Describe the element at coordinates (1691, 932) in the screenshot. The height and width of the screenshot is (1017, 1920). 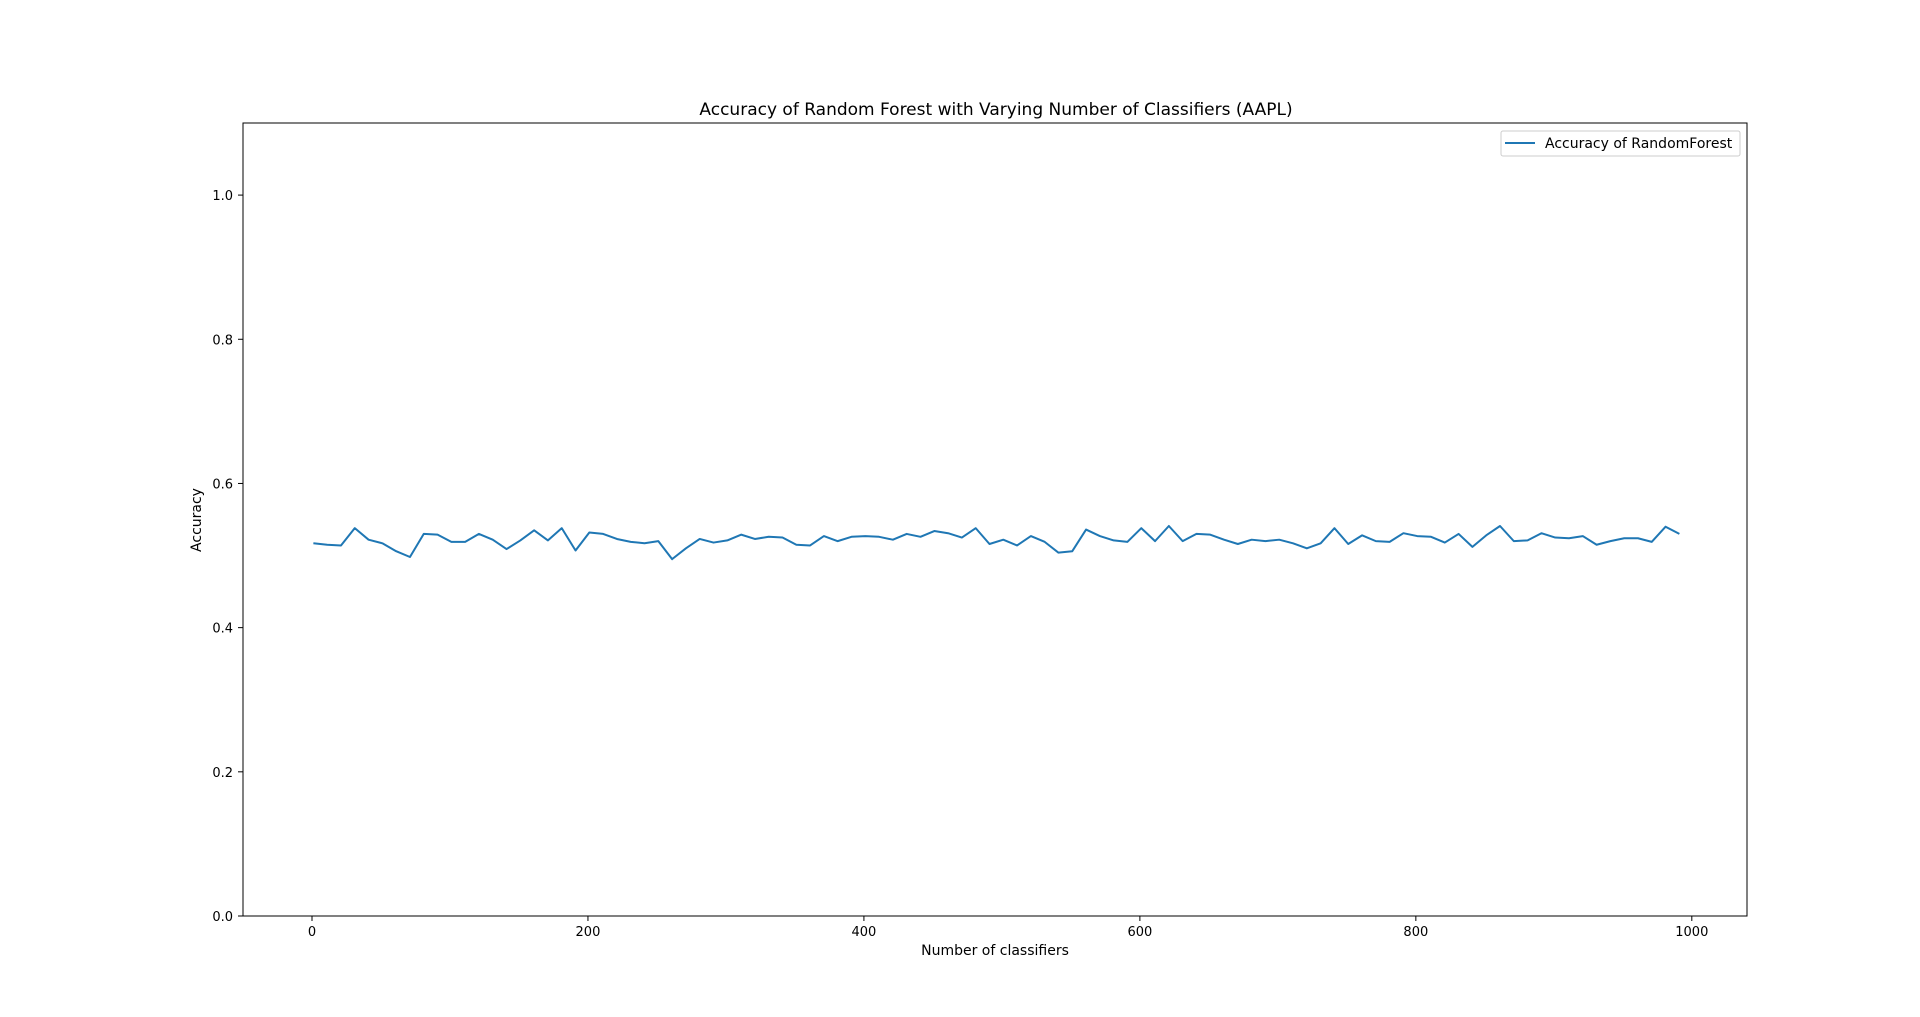
I see `x-tick-label: 1000` at that location.